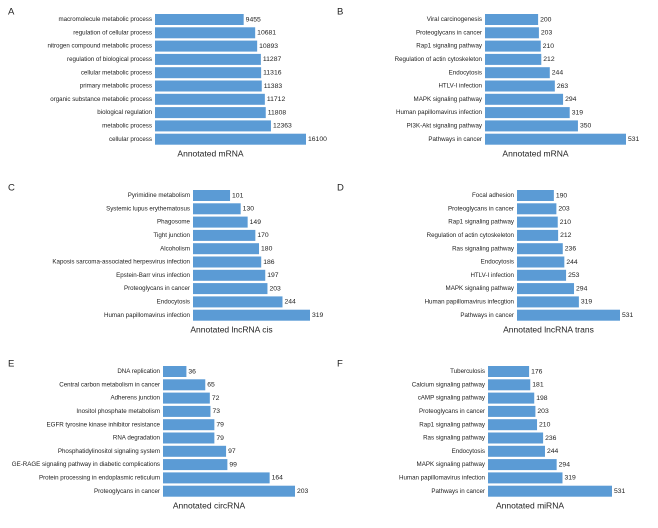  I want to click on value-label: 10681, so click(266, 33).